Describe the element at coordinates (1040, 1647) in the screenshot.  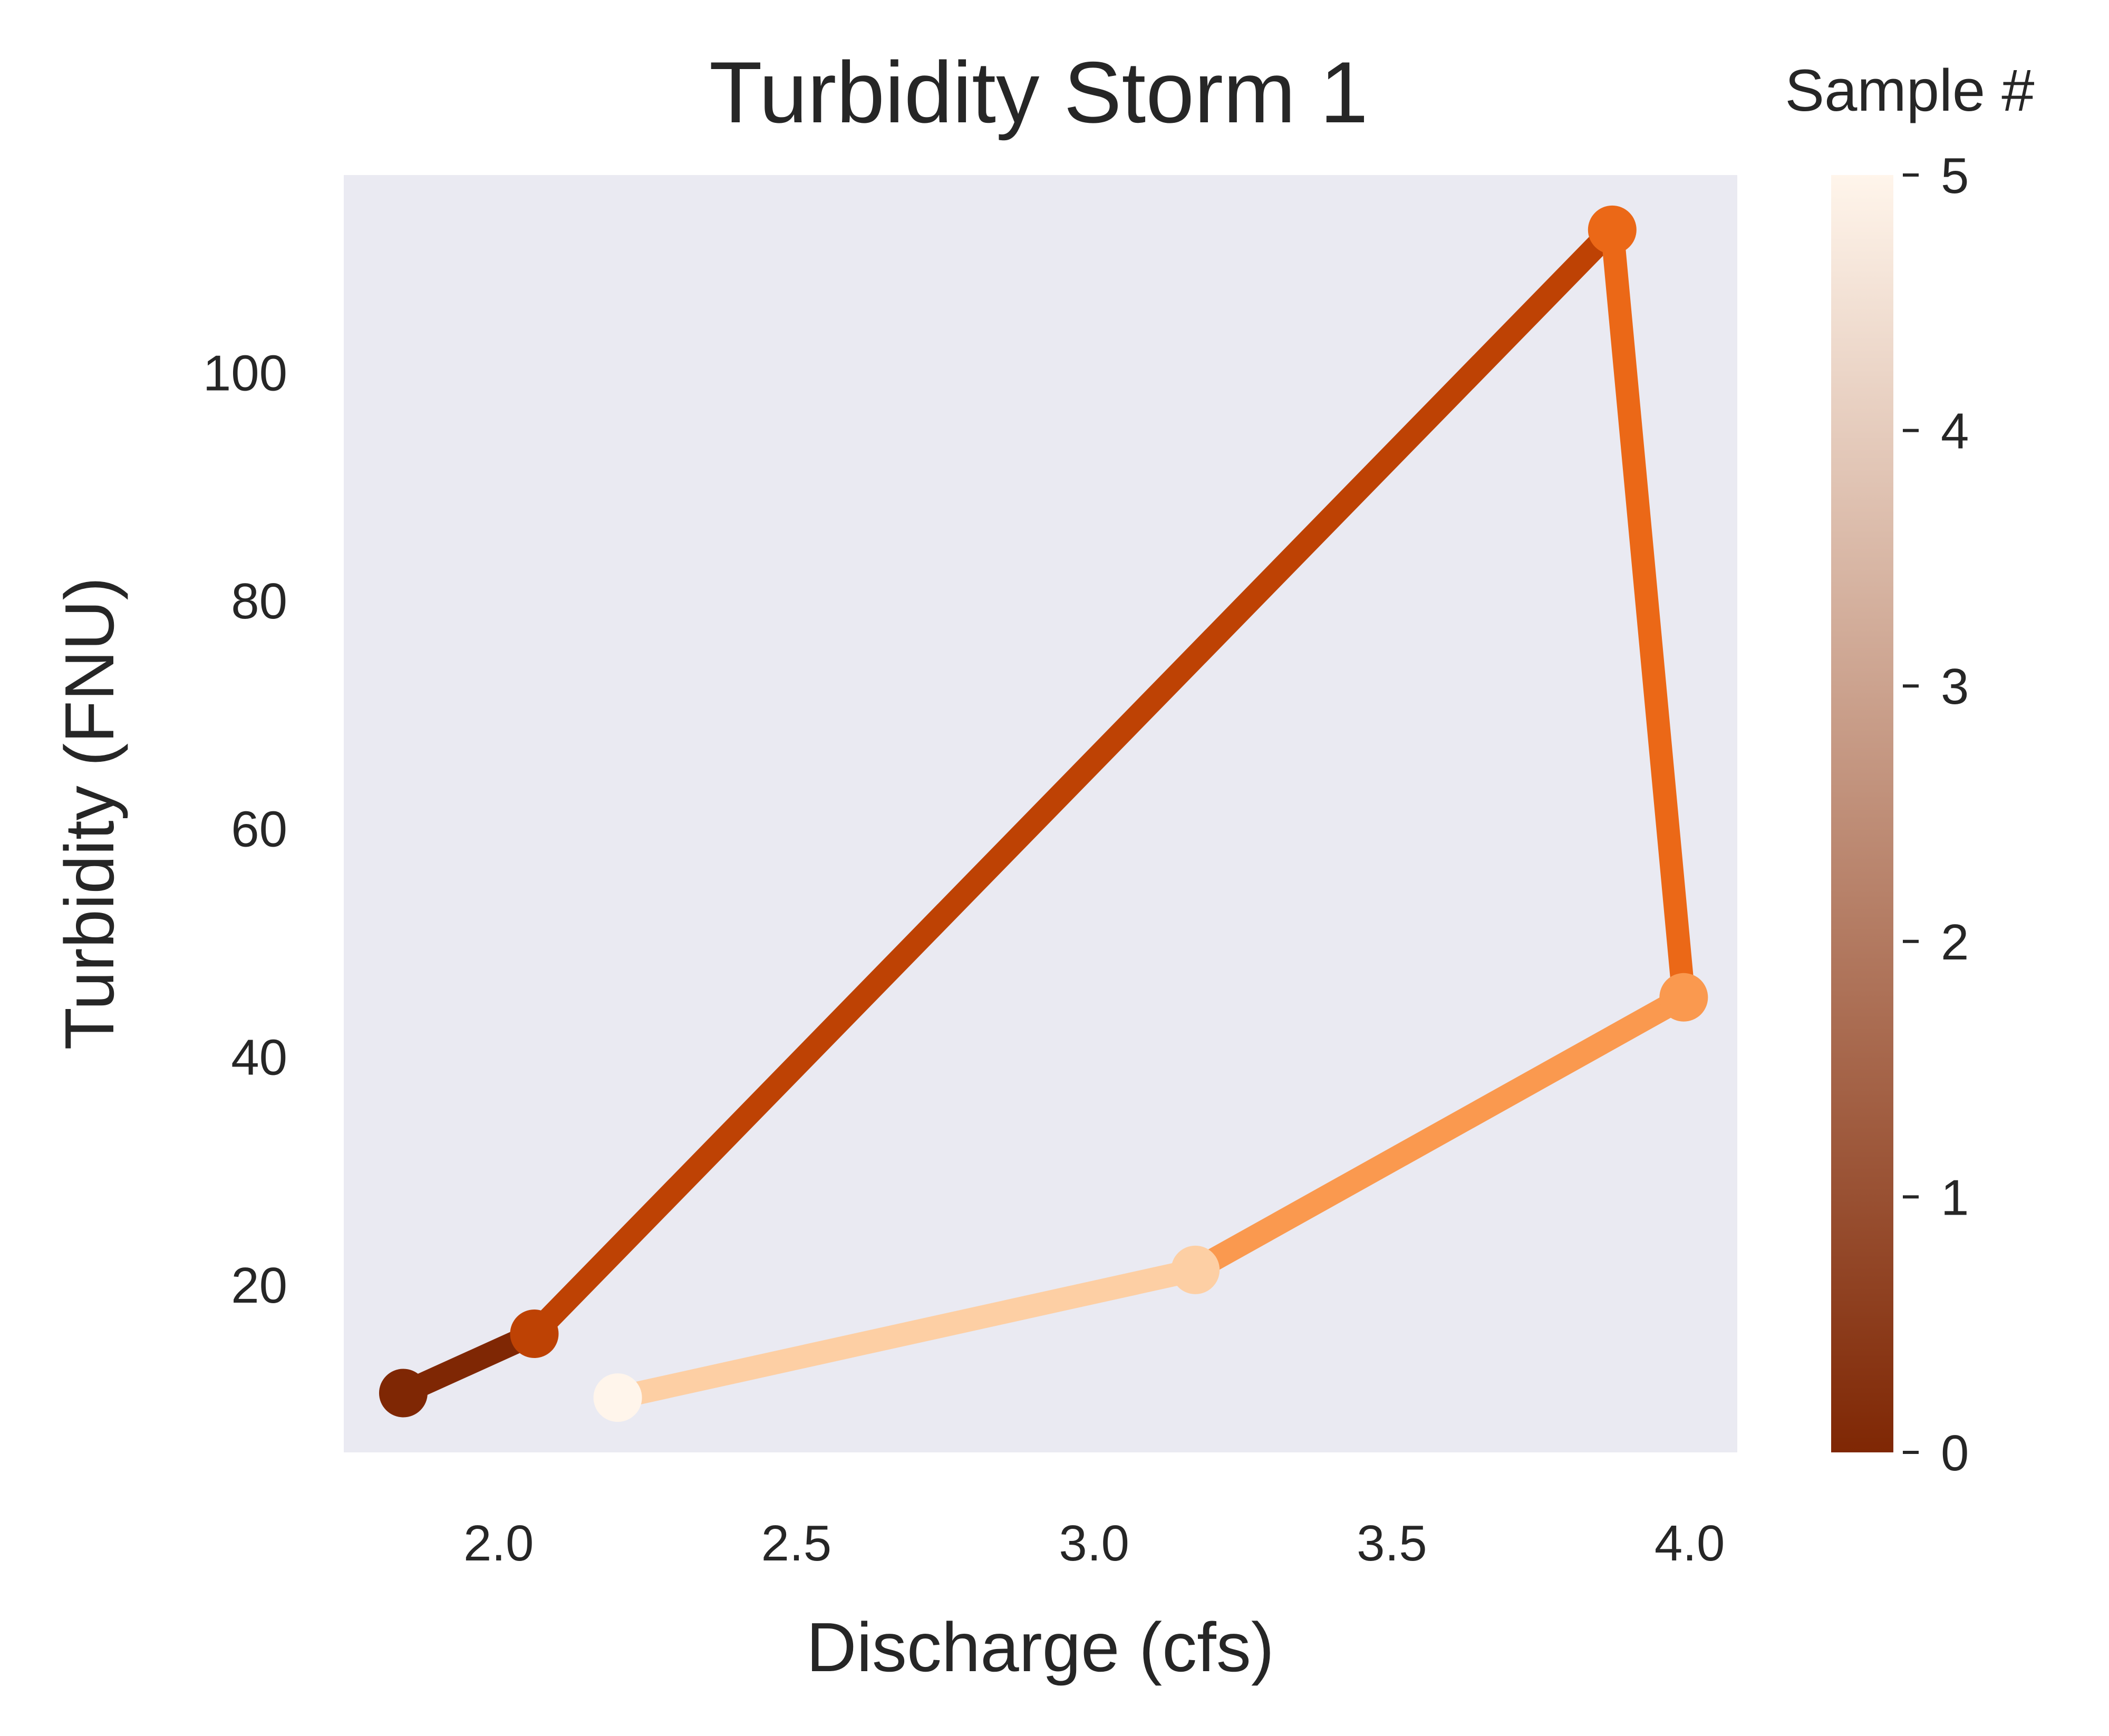
I see `x-axis-label: Discharge (cfs)` at that location.